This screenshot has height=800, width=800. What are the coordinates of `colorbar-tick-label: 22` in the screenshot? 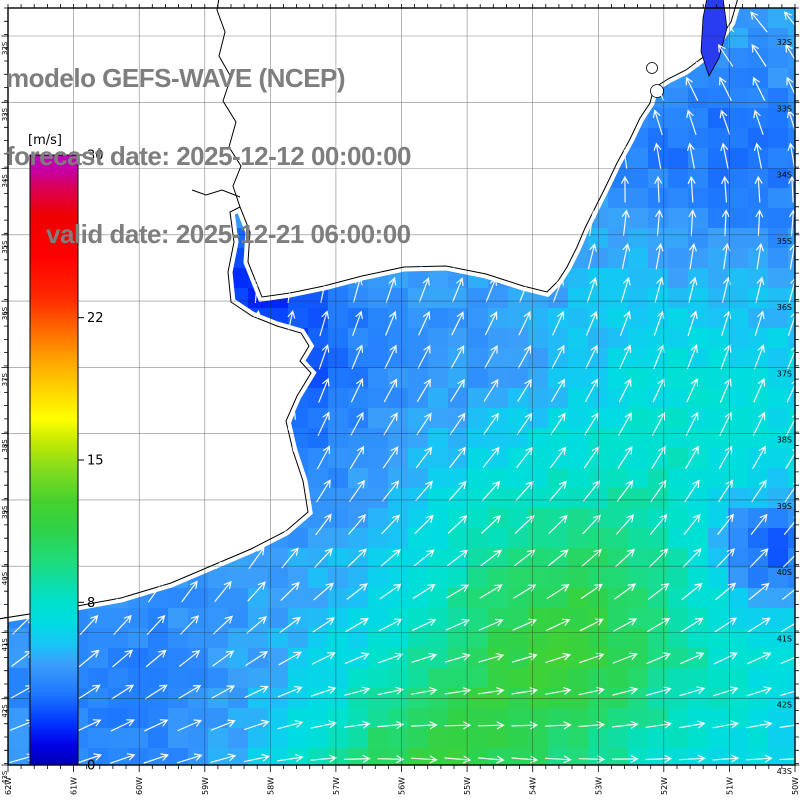 It's located at (95, 318).